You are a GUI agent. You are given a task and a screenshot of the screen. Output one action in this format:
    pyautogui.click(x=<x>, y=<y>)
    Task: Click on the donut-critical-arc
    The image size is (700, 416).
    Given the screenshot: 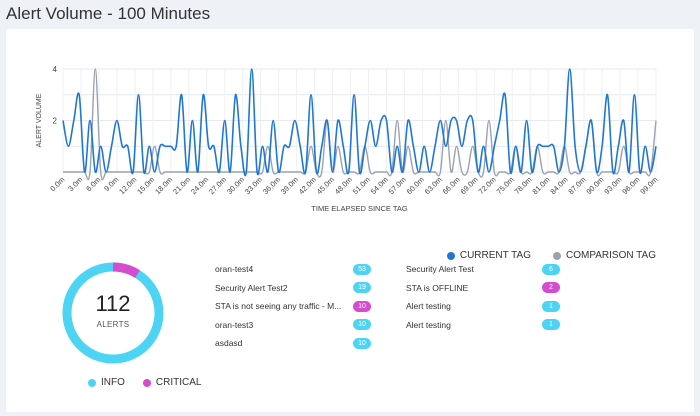 What is the action you would take?
    pyautogui.click(x=113, y=313)
    